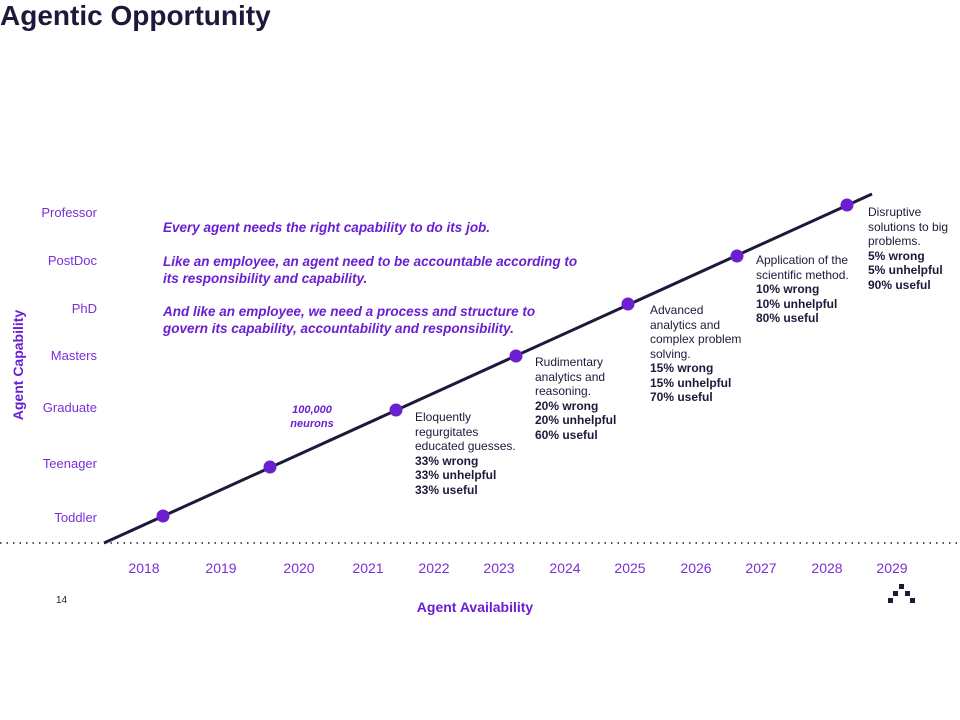  What do you see at coordinates (787, 318) in the screenshot?
I see `milestone-stat-useful: 80% useful` at bounding box center [787, 318].